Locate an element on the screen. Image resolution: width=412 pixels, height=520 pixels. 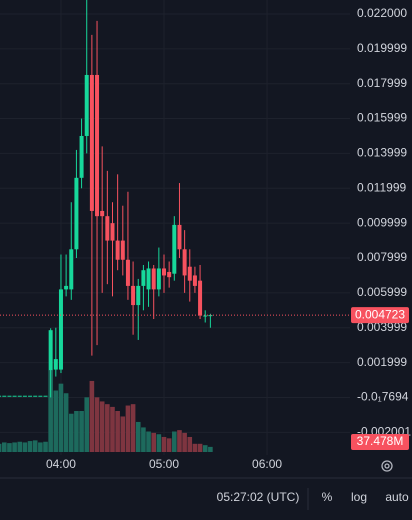
y-tick-label: 0.003999 is located at coordinates (382, 327).